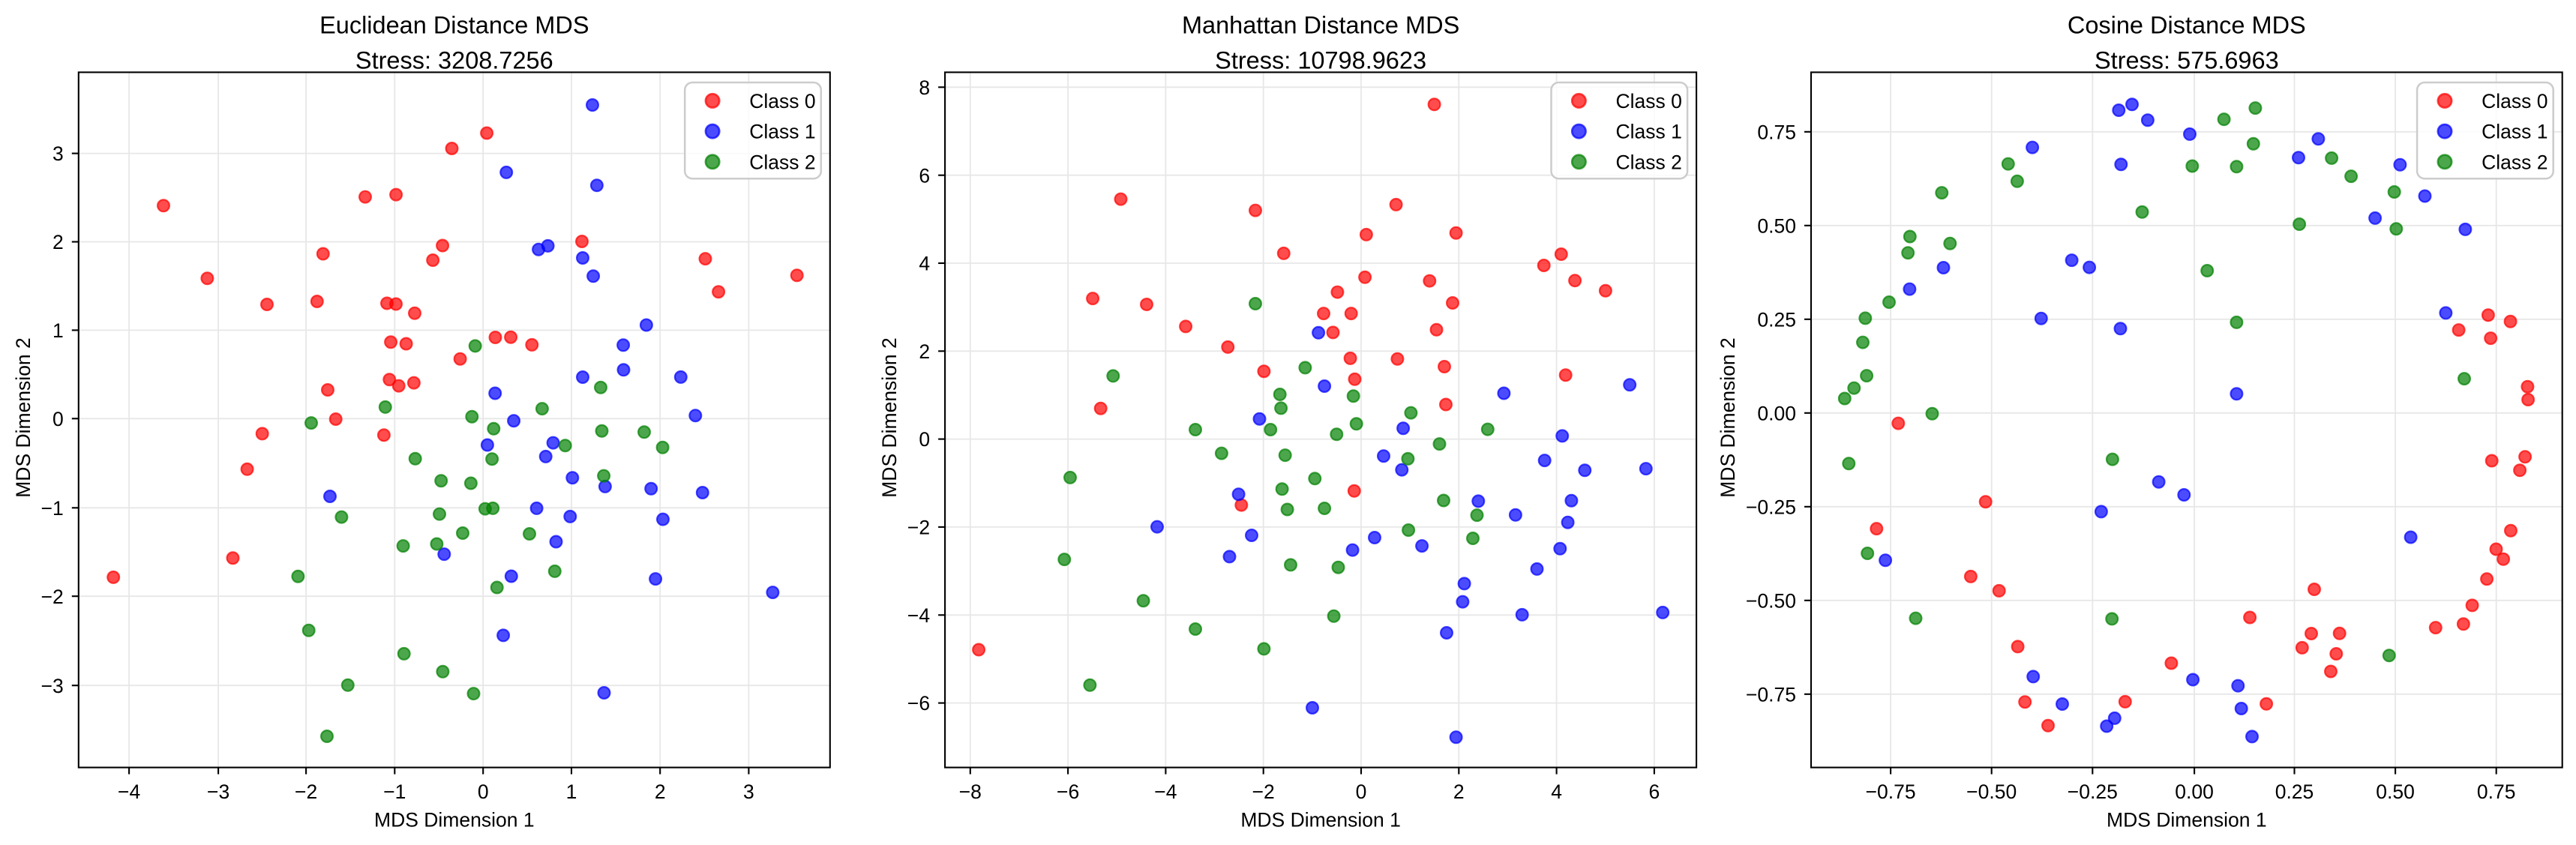  What do you see at coordinates (2187, 24) in the screenshot?
I see `svg-text: Cosine Distance MDS` at bounding box center [2187, 24].